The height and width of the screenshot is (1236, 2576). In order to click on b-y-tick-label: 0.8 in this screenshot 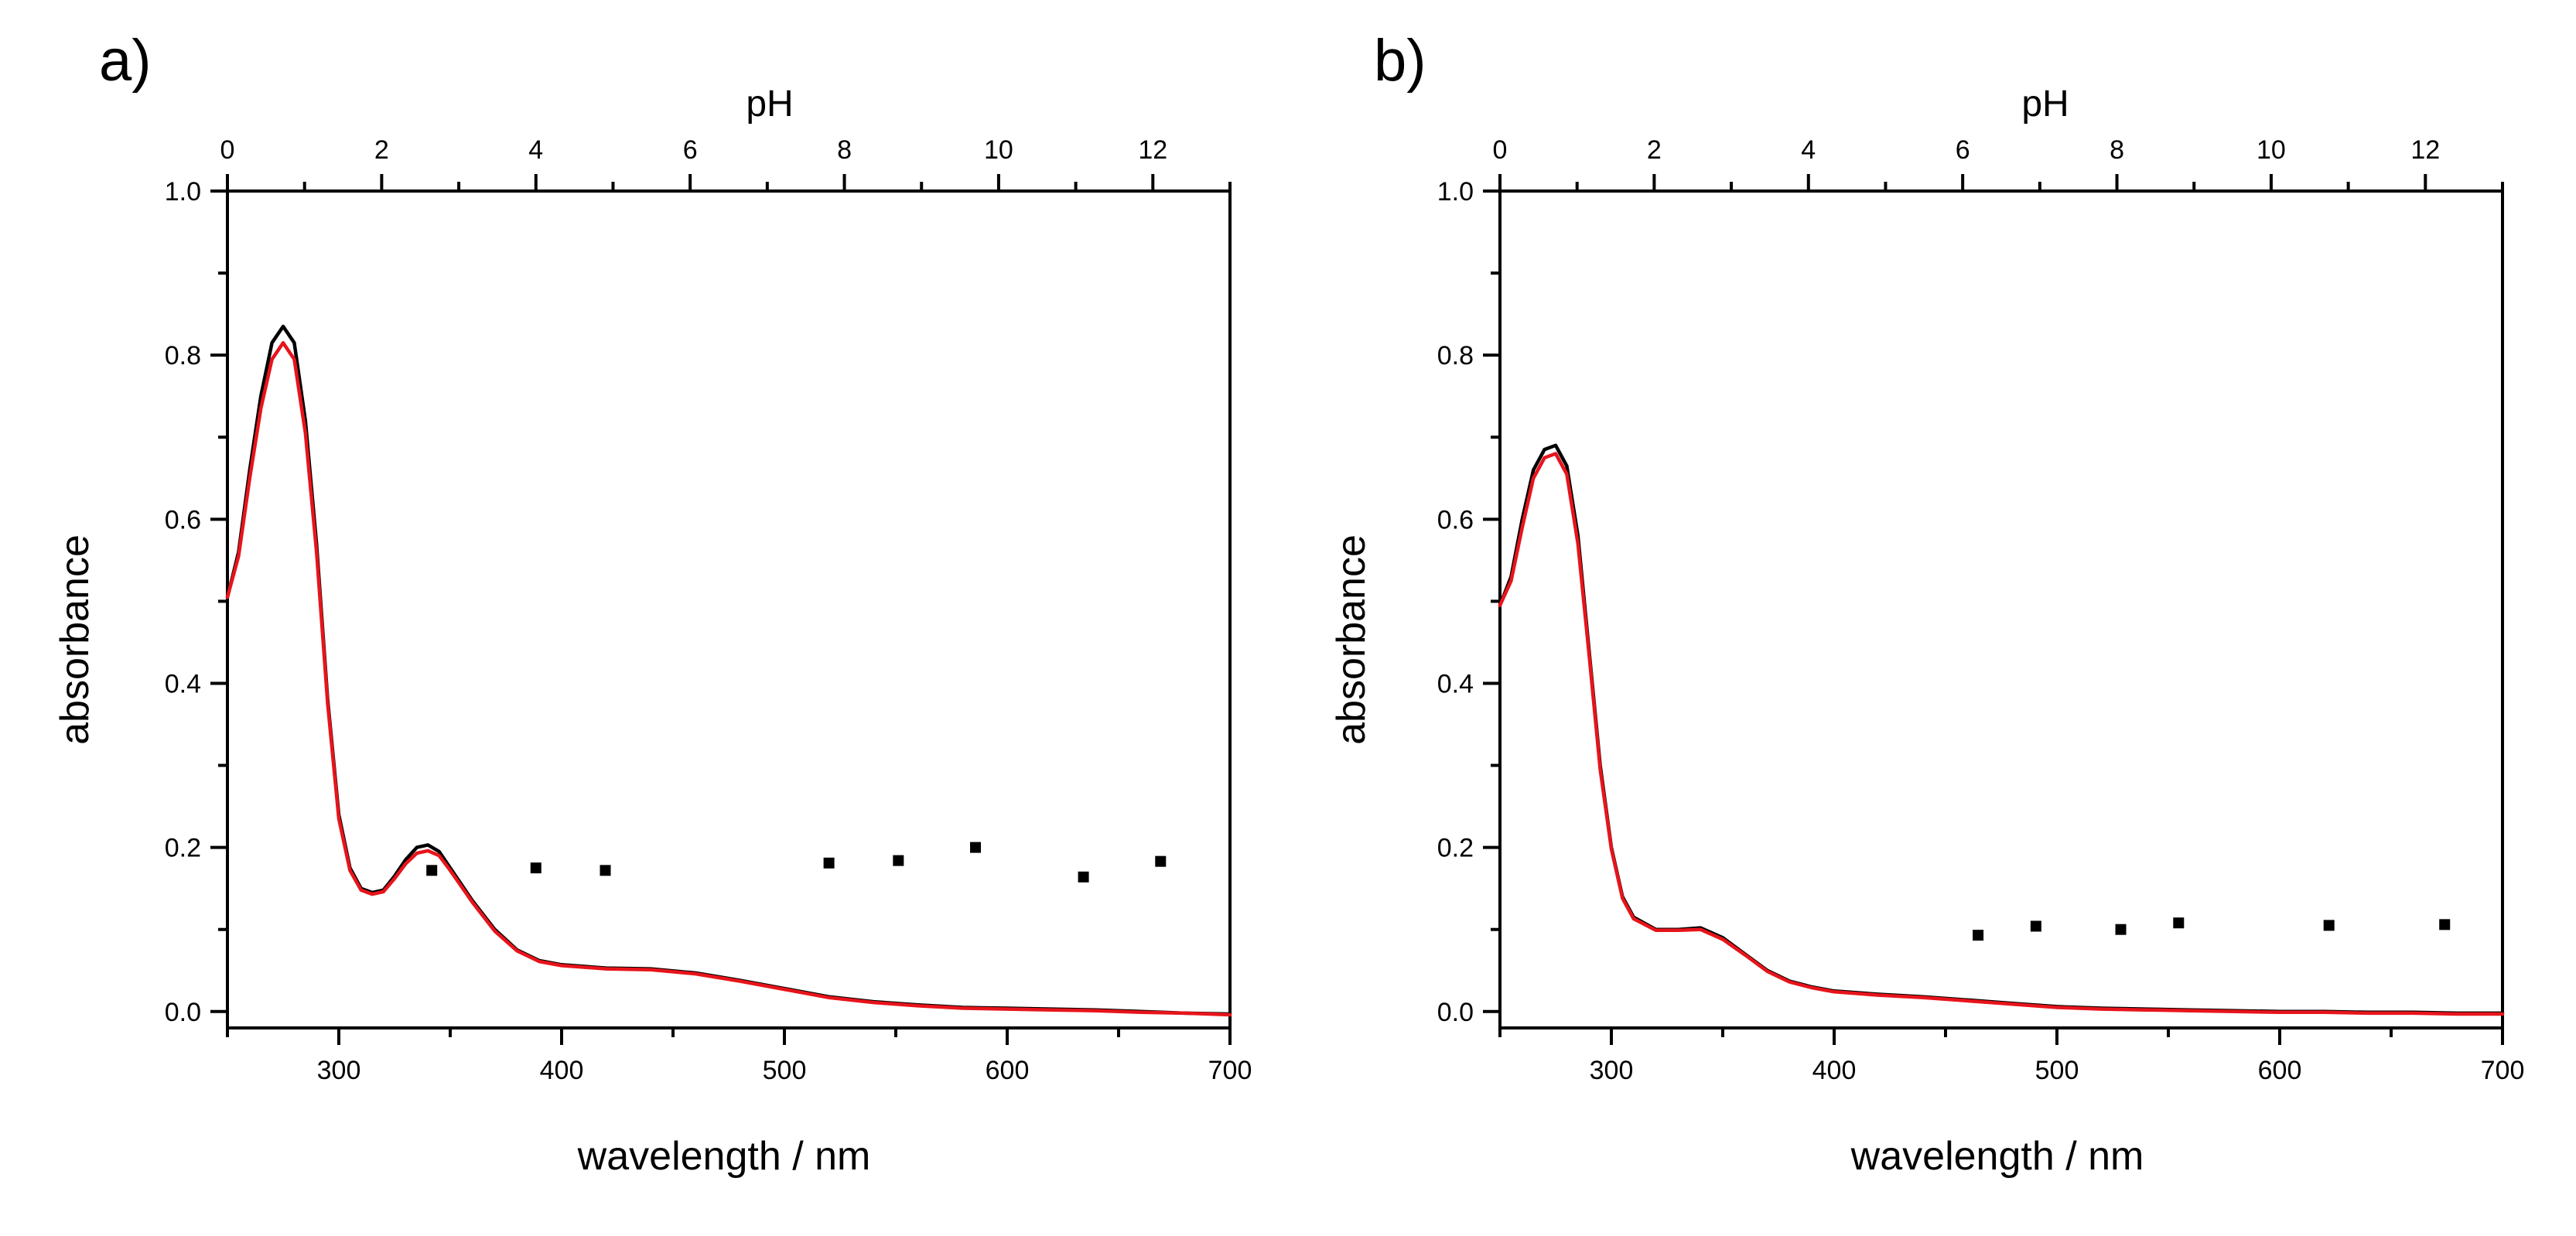, I will do `click(1455, 355)`.